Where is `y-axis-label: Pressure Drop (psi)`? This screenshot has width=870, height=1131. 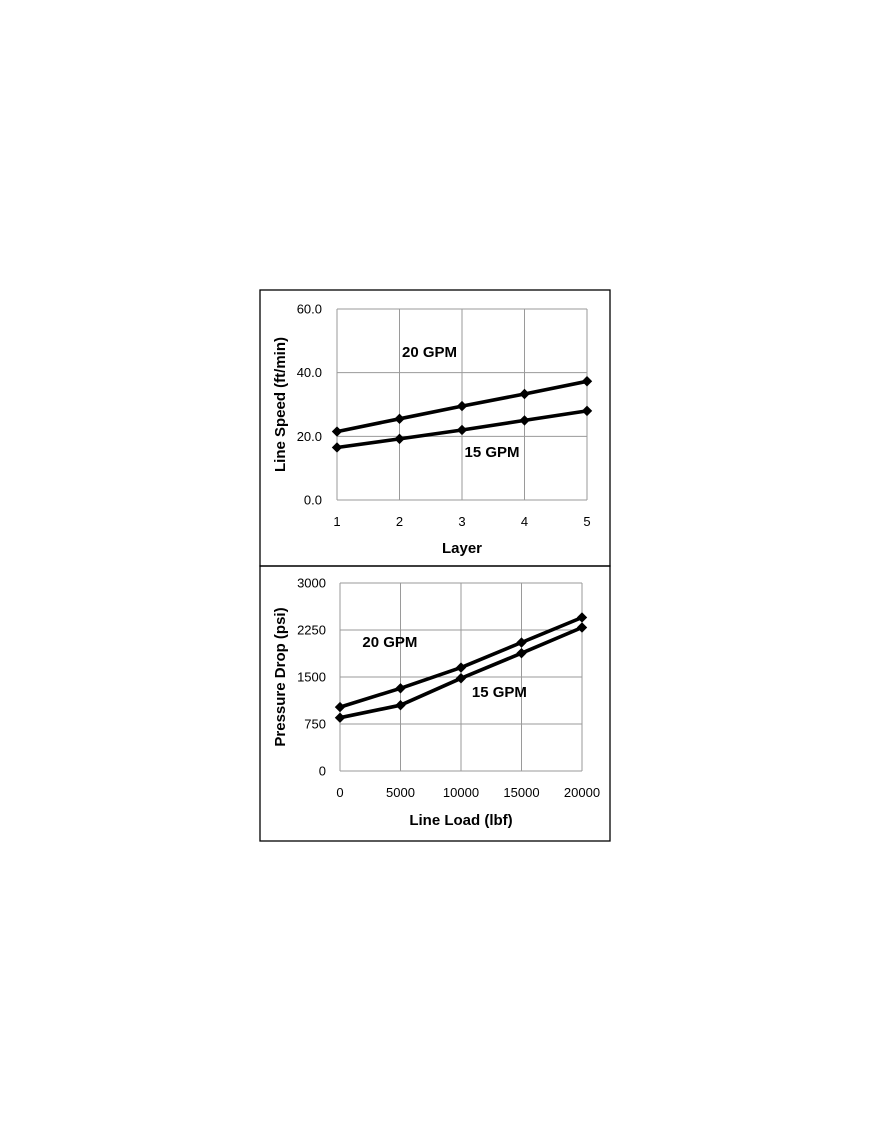 y-axis-label: Pressure Drop (psi) is located at coordinates (280, 676).